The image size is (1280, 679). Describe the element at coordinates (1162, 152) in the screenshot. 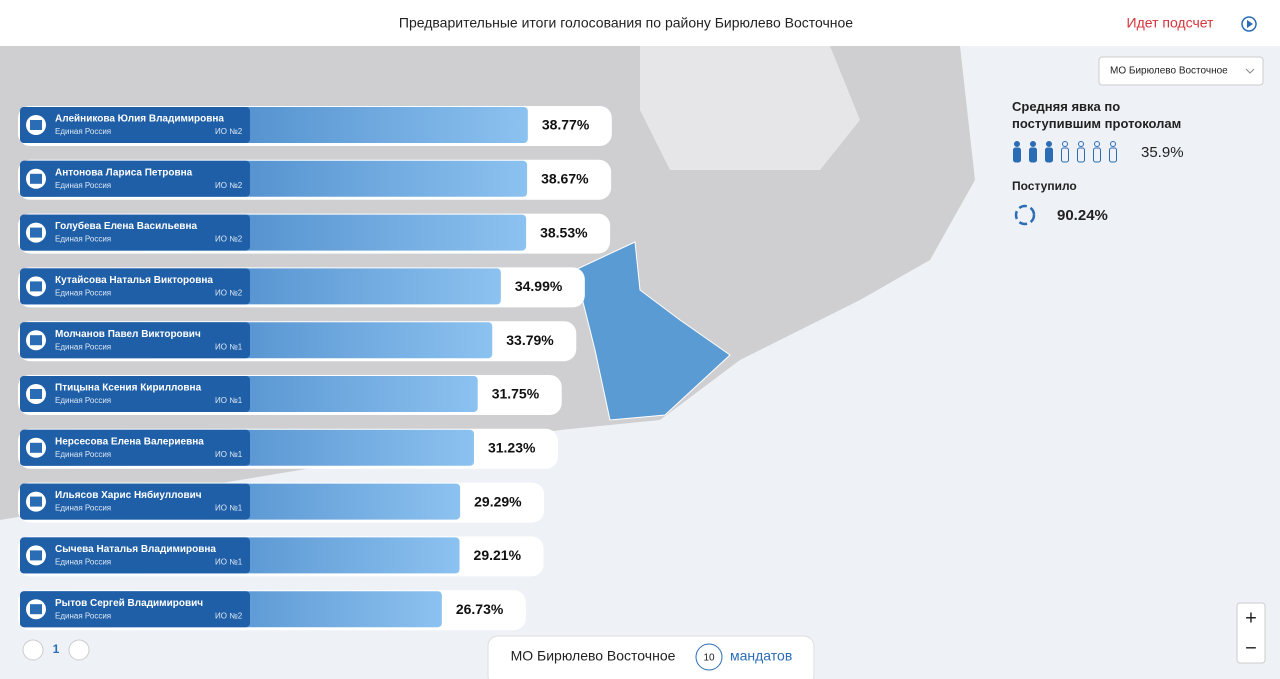

I see `turnout-value: 35.9%` at that location.